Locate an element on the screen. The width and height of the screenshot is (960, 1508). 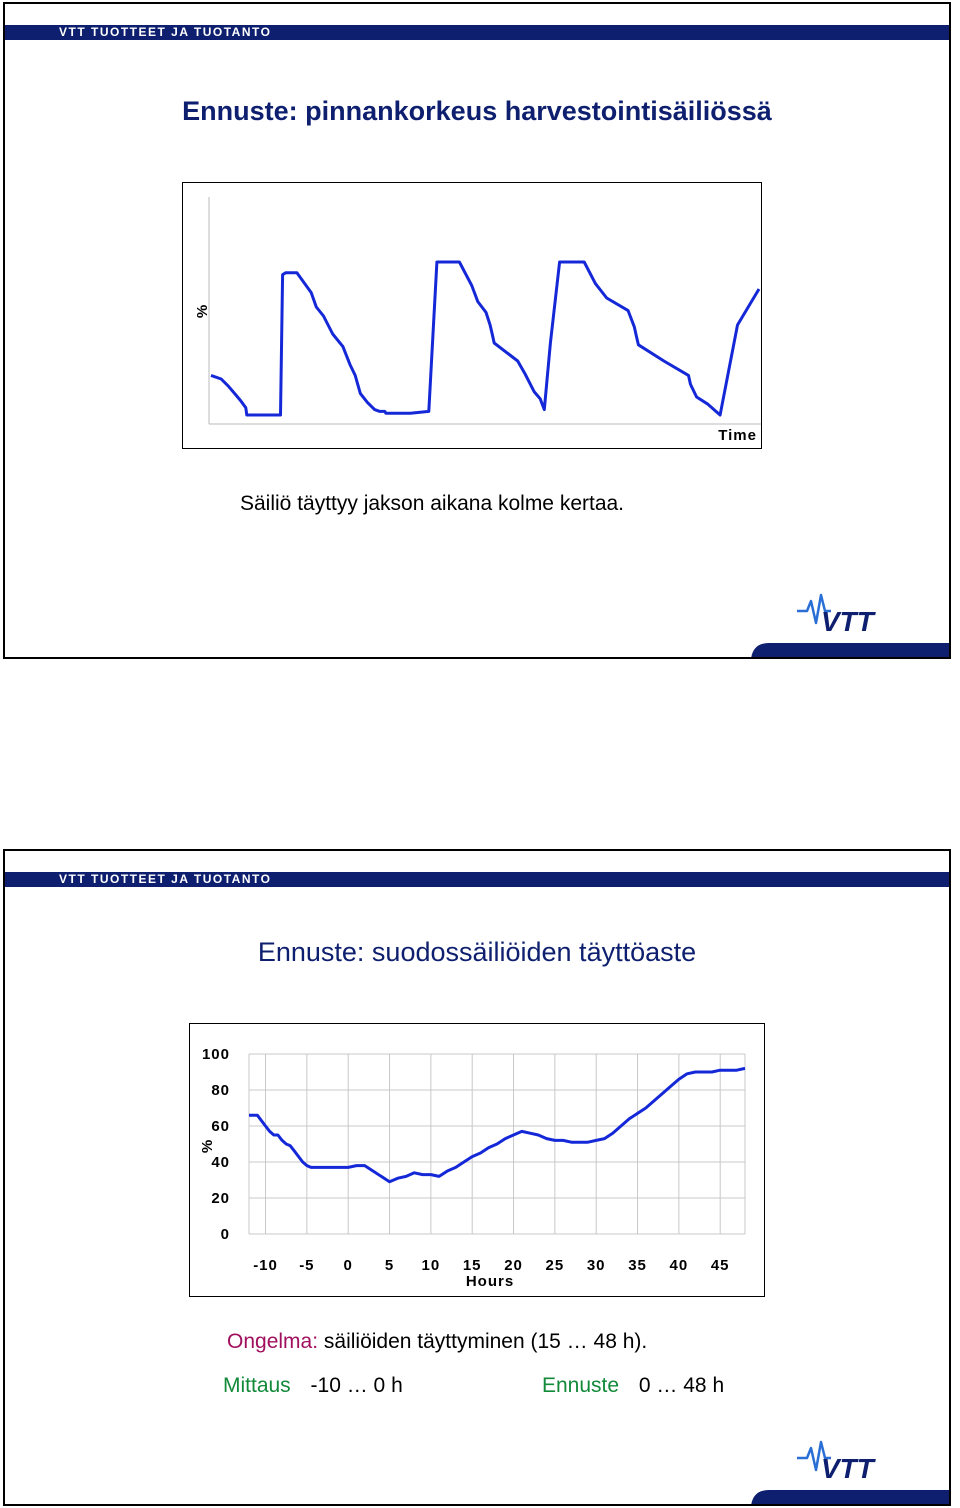
x-axis-label: Hours is located at coordinates (490, 1281).